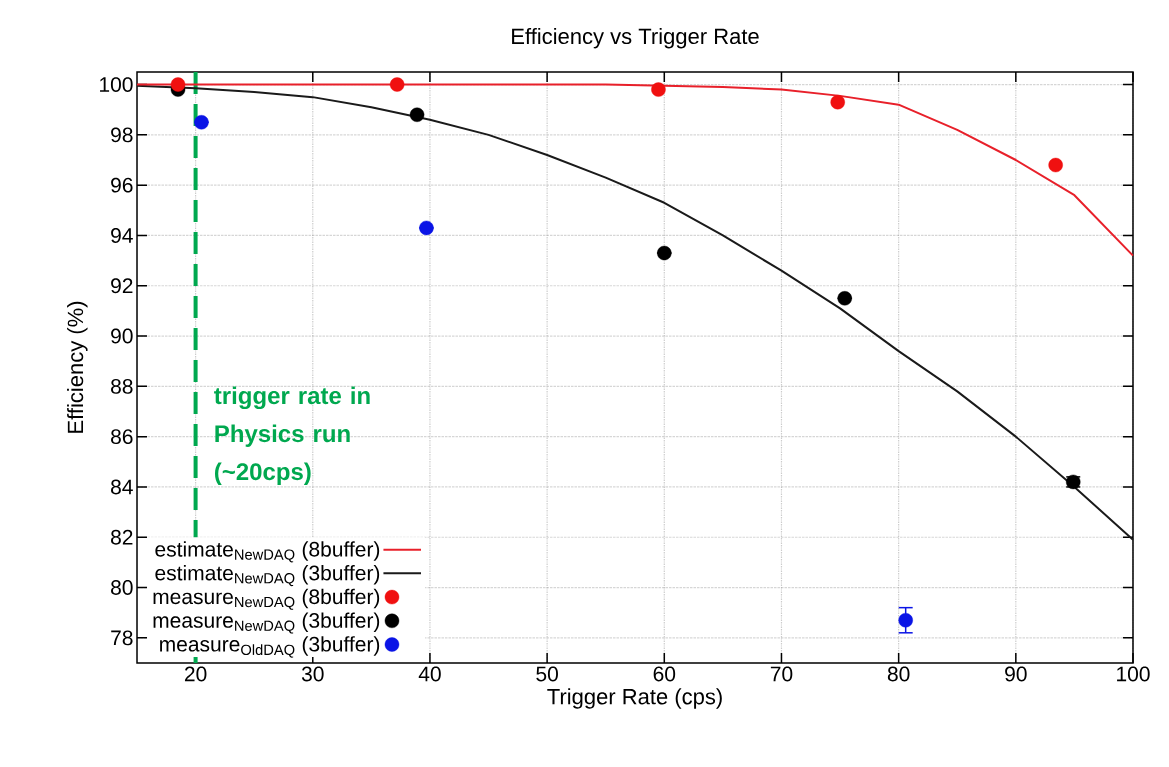  Describe the element at coordinates (429, 674) in the screenshot. I see `x-tick-label: 40` at that location.